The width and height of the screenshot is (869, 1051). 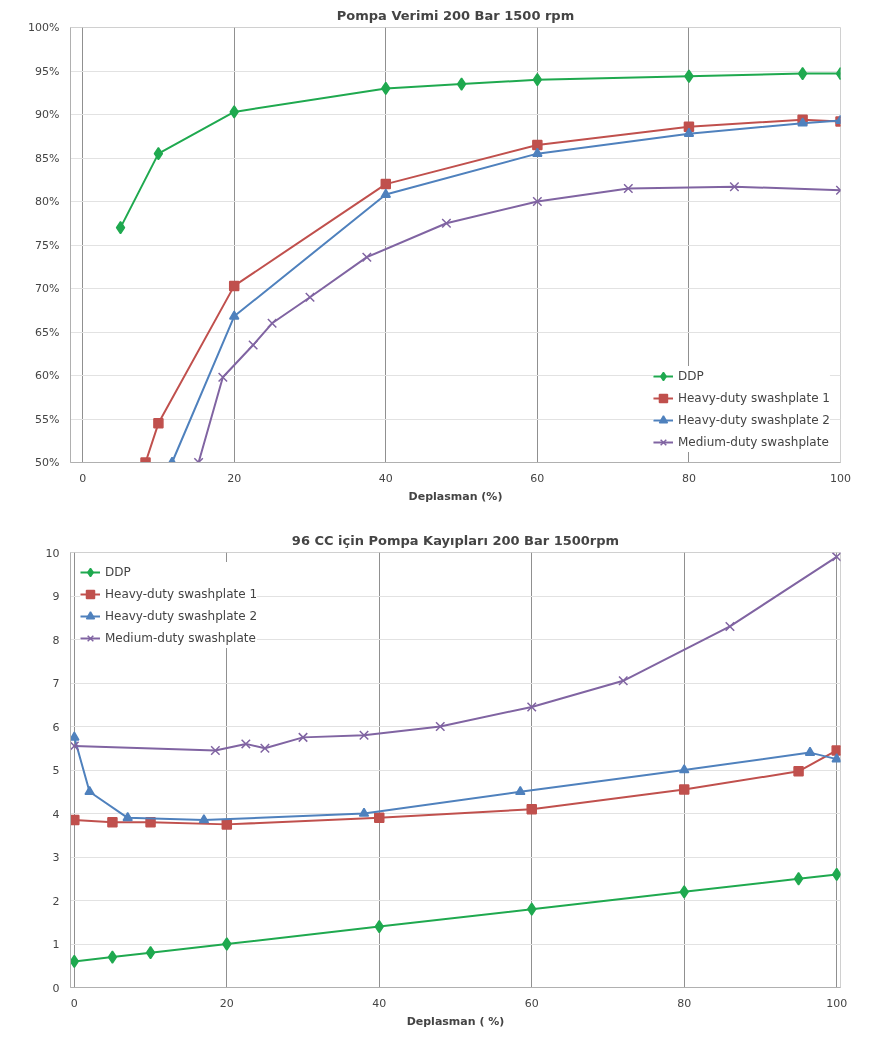 I want to click on x-axis-title: Deplasman (%), so click(x=455, y=496).